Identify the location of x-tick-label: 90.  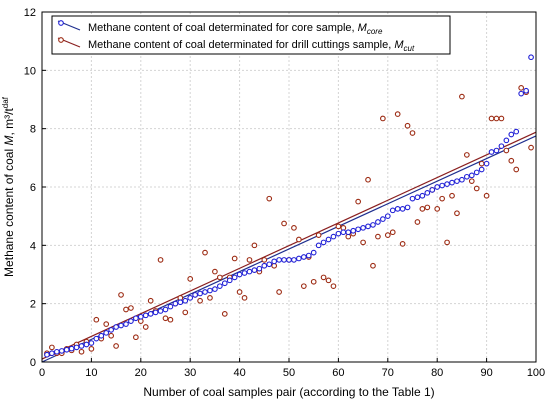
(486, 373).